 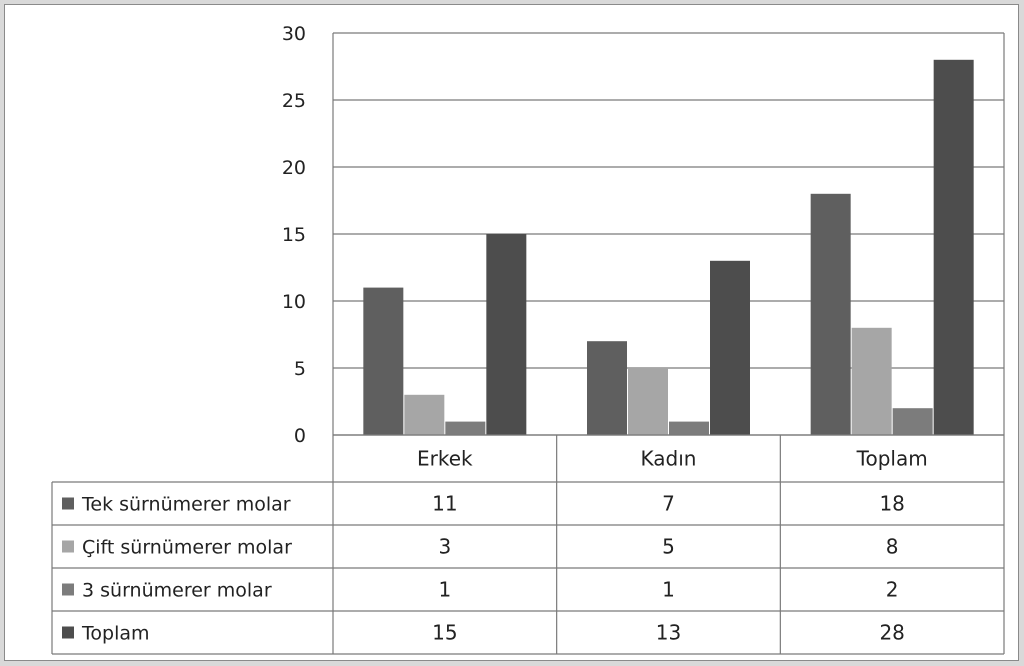 What do you see at coordinates (68, 546) in the screenshot?
I see `legend-swatch-cift-surnumerer-molar` at bounding box center [68, 546].